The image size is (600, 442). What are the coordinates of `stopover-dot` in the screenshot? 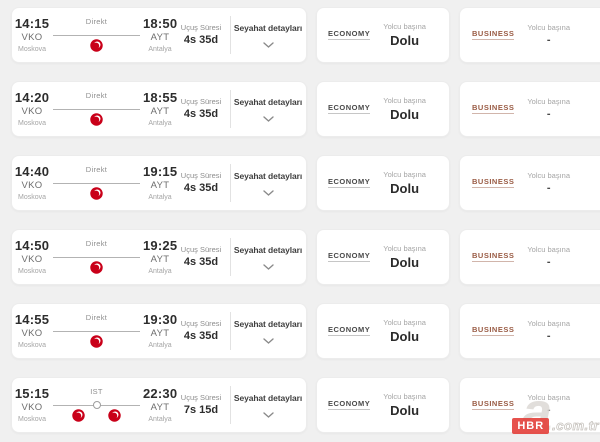 It's located at (96, 405).